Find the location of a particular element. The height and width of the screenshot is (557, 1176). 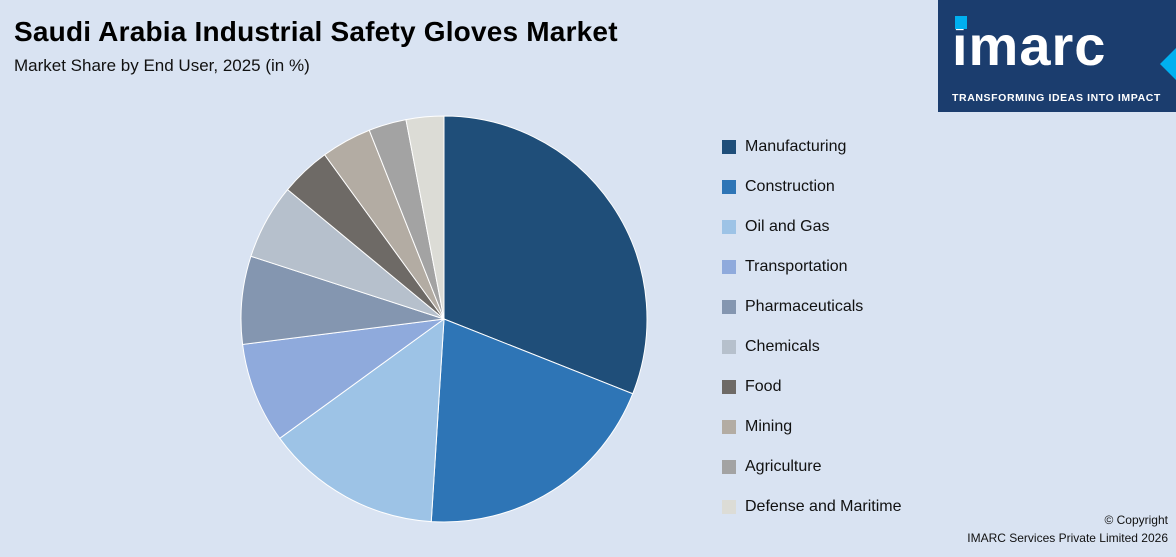

legend-swatch-manufacturing is located at coordinates (729, 147).